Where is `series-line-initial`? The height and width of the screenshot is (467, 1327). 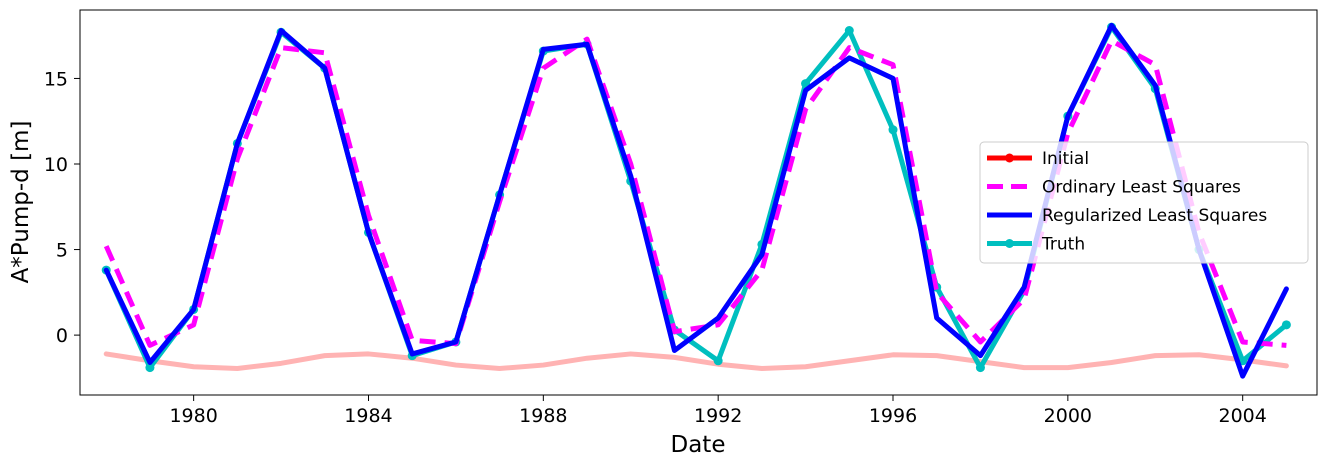
series-line-initial is located at coordinates (696, 361).